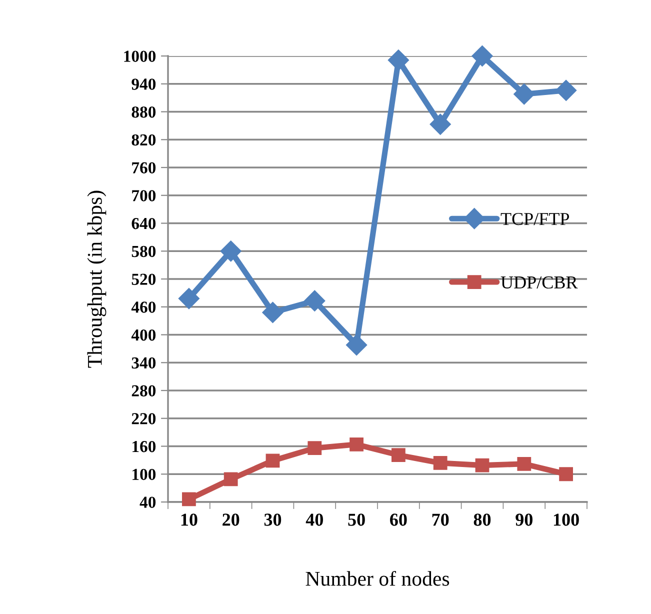  I want to click on y-tick-label: 1000, so click(140, 56).